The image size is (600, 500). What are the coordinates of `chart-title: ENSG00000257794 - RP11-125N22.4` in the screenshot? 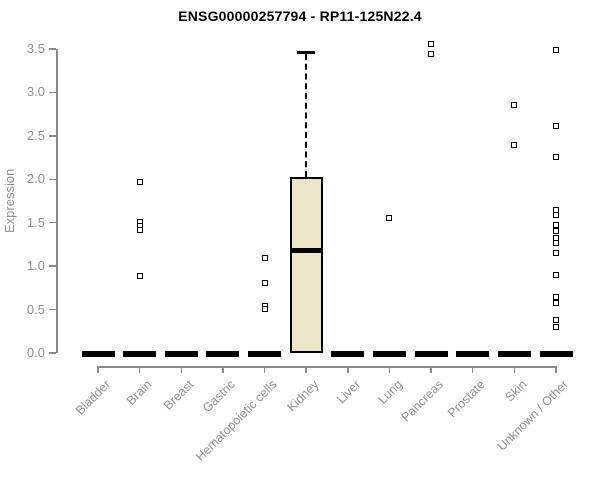 It's located at (300, 16).